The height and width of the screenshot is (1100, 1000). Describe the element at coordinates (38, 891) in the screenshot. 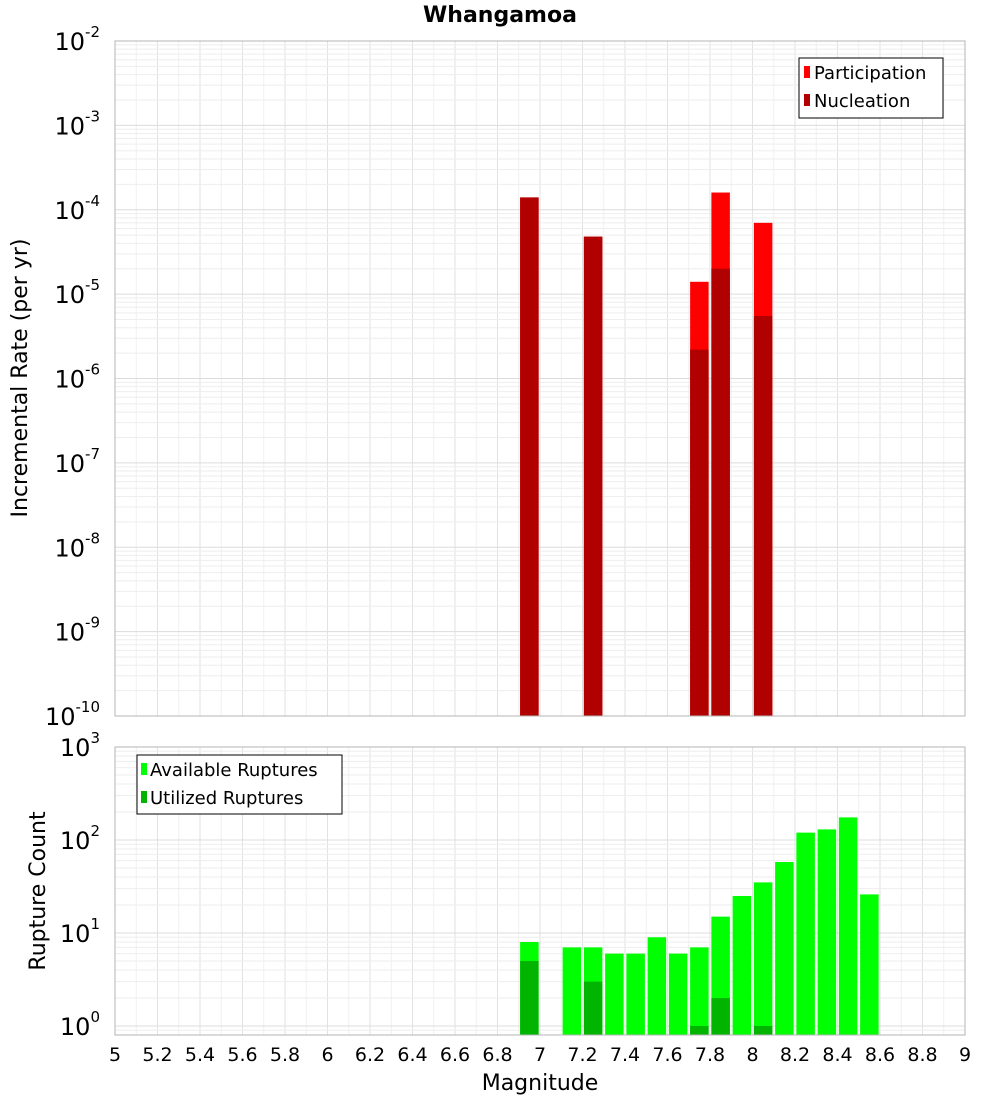

I see `count-y-axis-label: Rupture Count` at that location.